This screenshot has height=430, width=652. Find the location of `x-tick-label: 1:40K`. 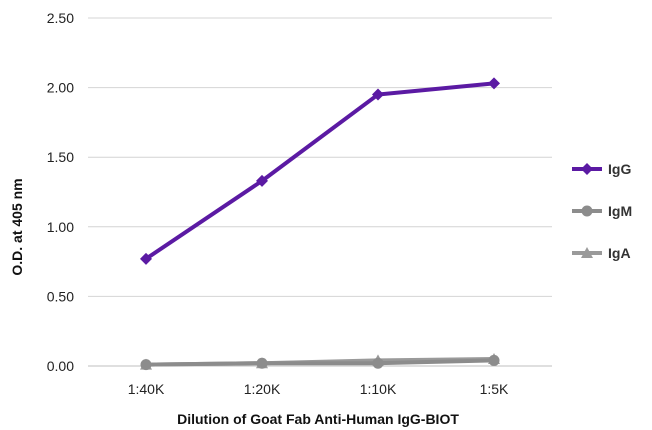

x-tick-label: 1:40K is located at coordinates (146, 389).